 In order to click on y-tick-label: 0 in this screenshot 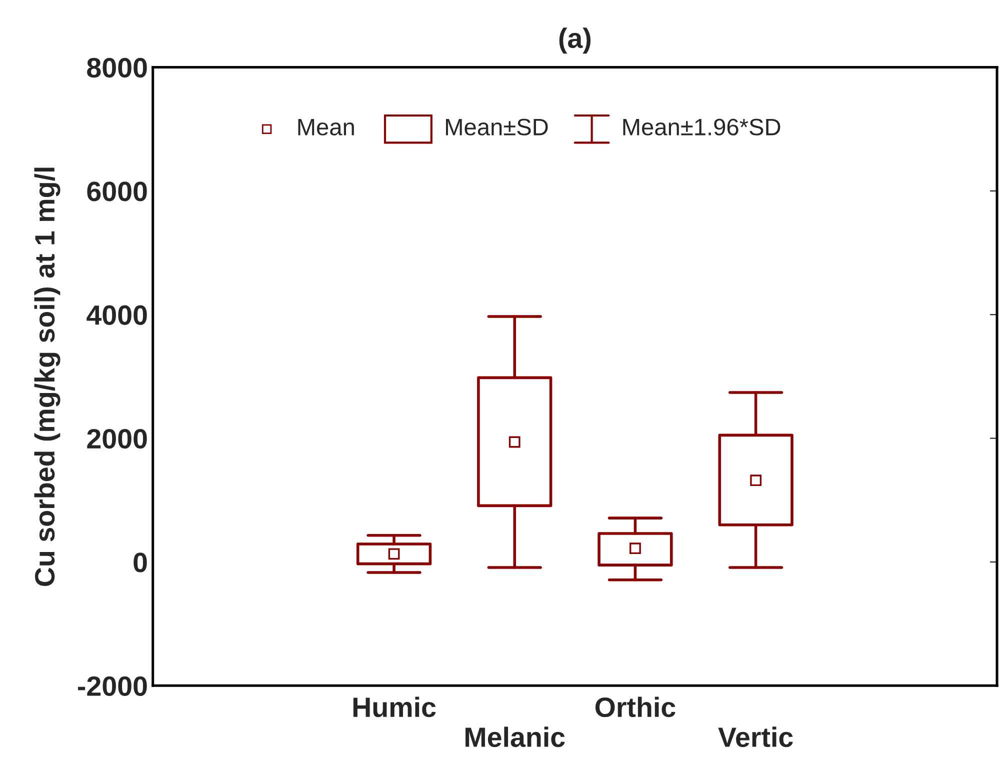, I will do `click(140, 562)`.